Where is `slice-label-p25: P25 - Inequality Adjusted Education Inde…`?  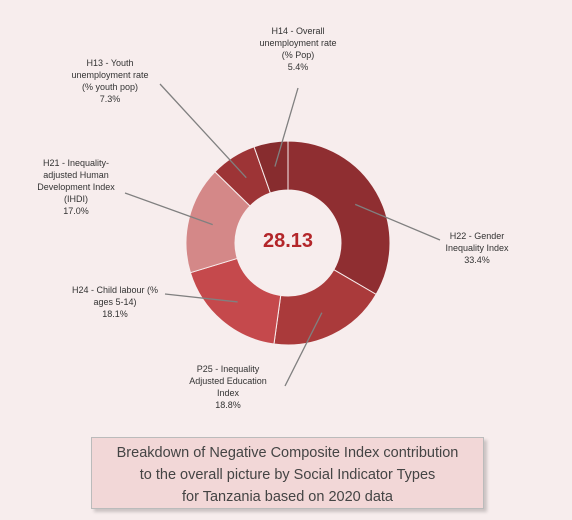
slice-label-p25: P25 - Inequality Adjusted Education Inde… is located at coordinates (228, 387).